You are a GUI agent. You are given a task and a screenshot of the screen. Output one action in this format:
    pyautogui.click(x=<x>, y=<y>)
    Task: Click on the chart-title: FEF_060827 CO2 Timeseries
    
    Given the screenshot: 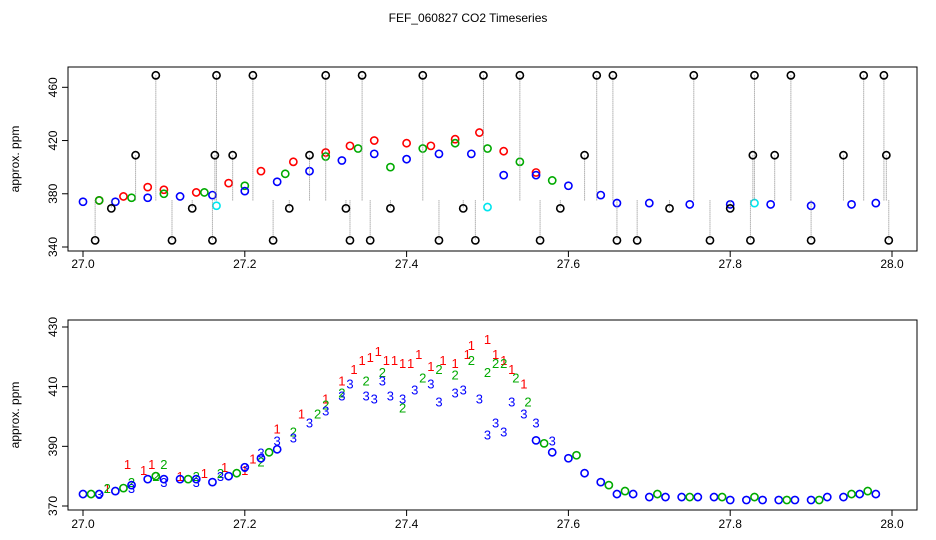 What is the action you would take?
    pyautogui.click(x=468, y=18)
    